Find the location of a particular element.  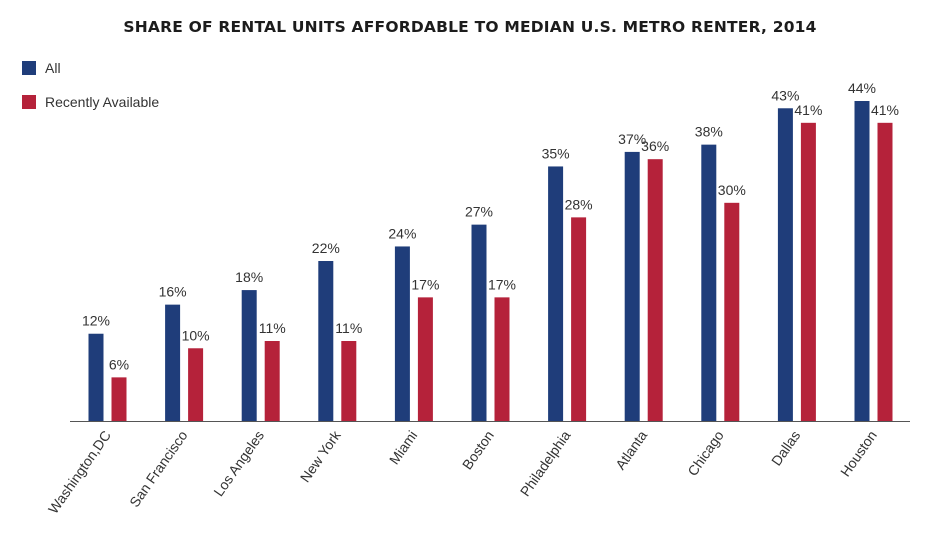

bar-recently-available-san-francisco is located at coordinates (196, 384).